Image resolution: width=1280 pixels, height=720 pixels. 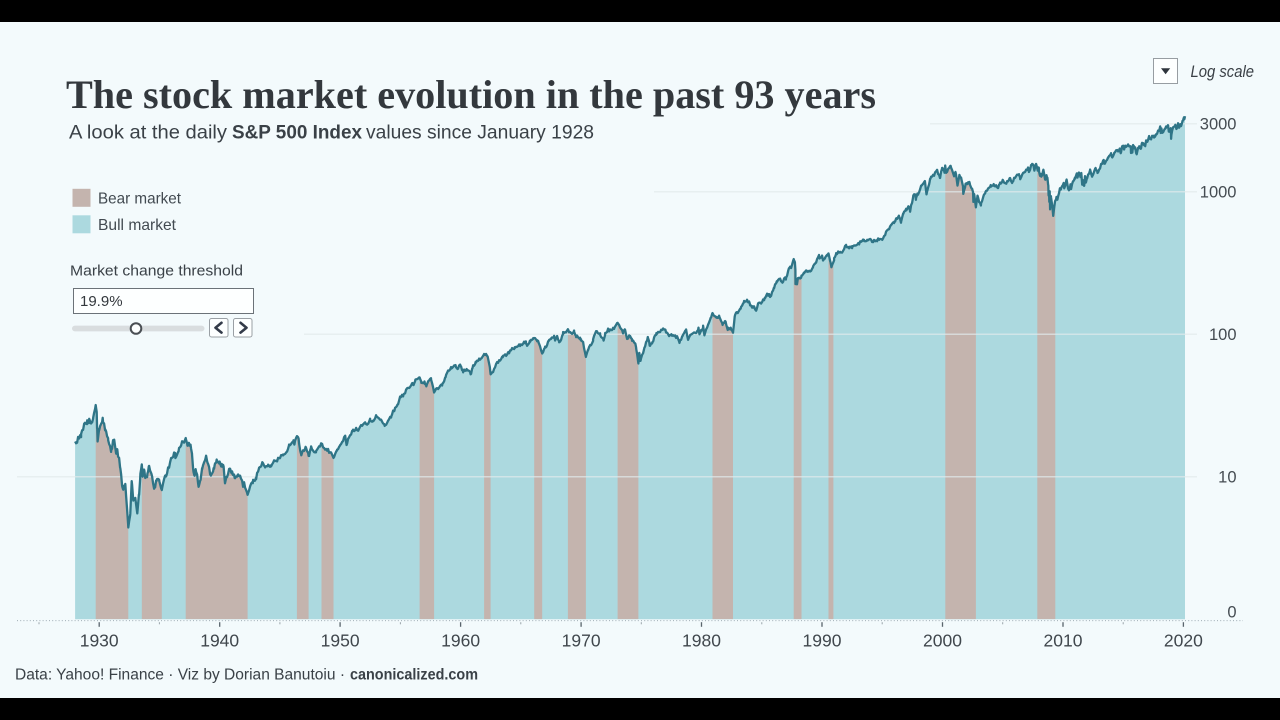 I want to click on svg-text: canonicalized.com, so click(x=414, y=675).